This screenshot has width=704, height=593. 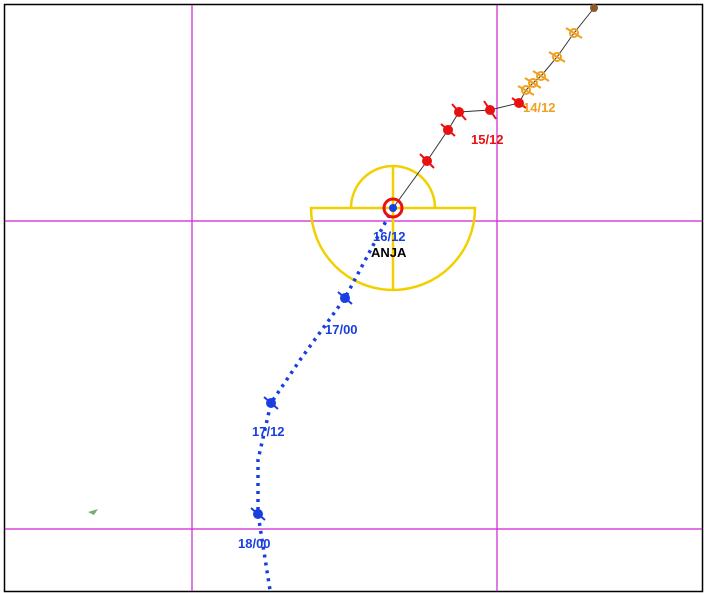 What do you see at coordinates (389, 236) in the screenshot?
I see `track-label: 16/12` at bounding box center [389, 236].